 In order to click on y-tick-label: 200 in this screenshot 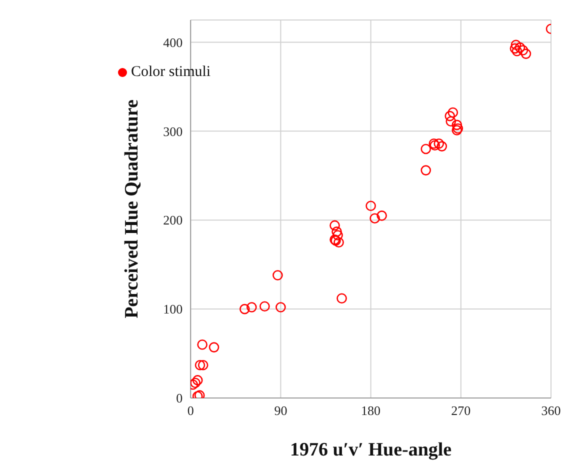, I will do `click(173, 220)`.